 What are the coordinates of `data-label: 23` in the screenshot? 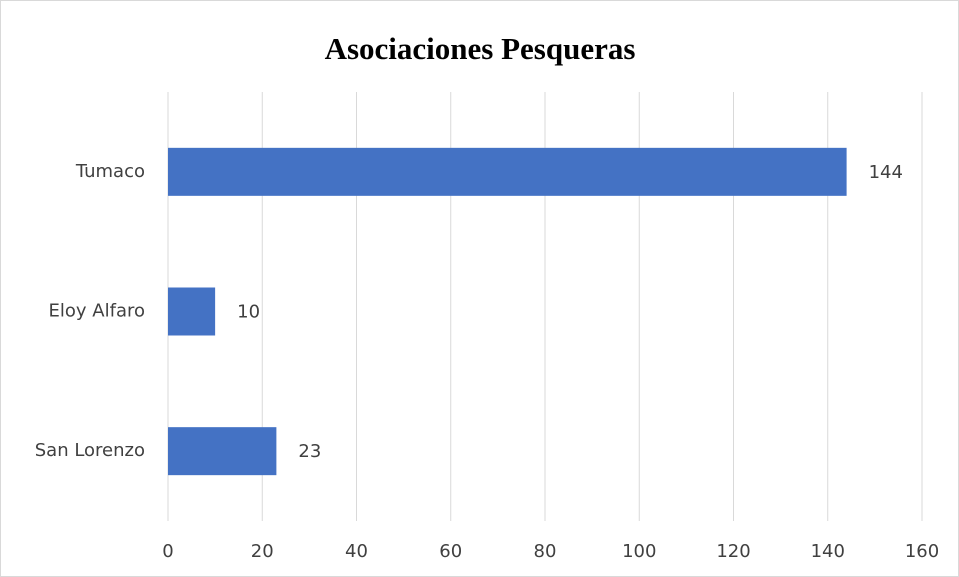 It's located at (309, 451).